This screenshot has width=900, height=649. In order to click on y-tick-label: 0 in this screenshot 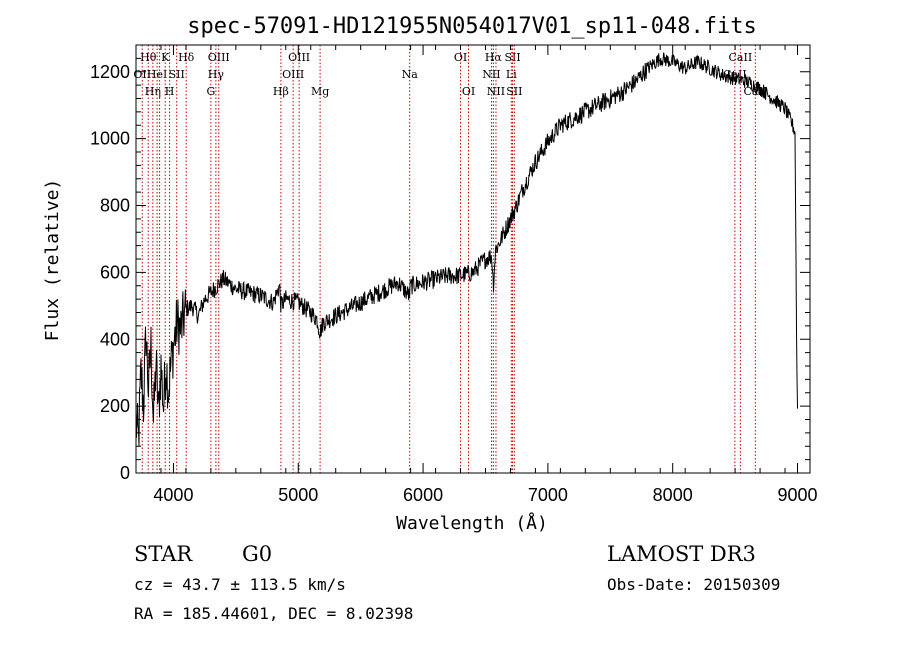, I will do `click(125, 473)`.